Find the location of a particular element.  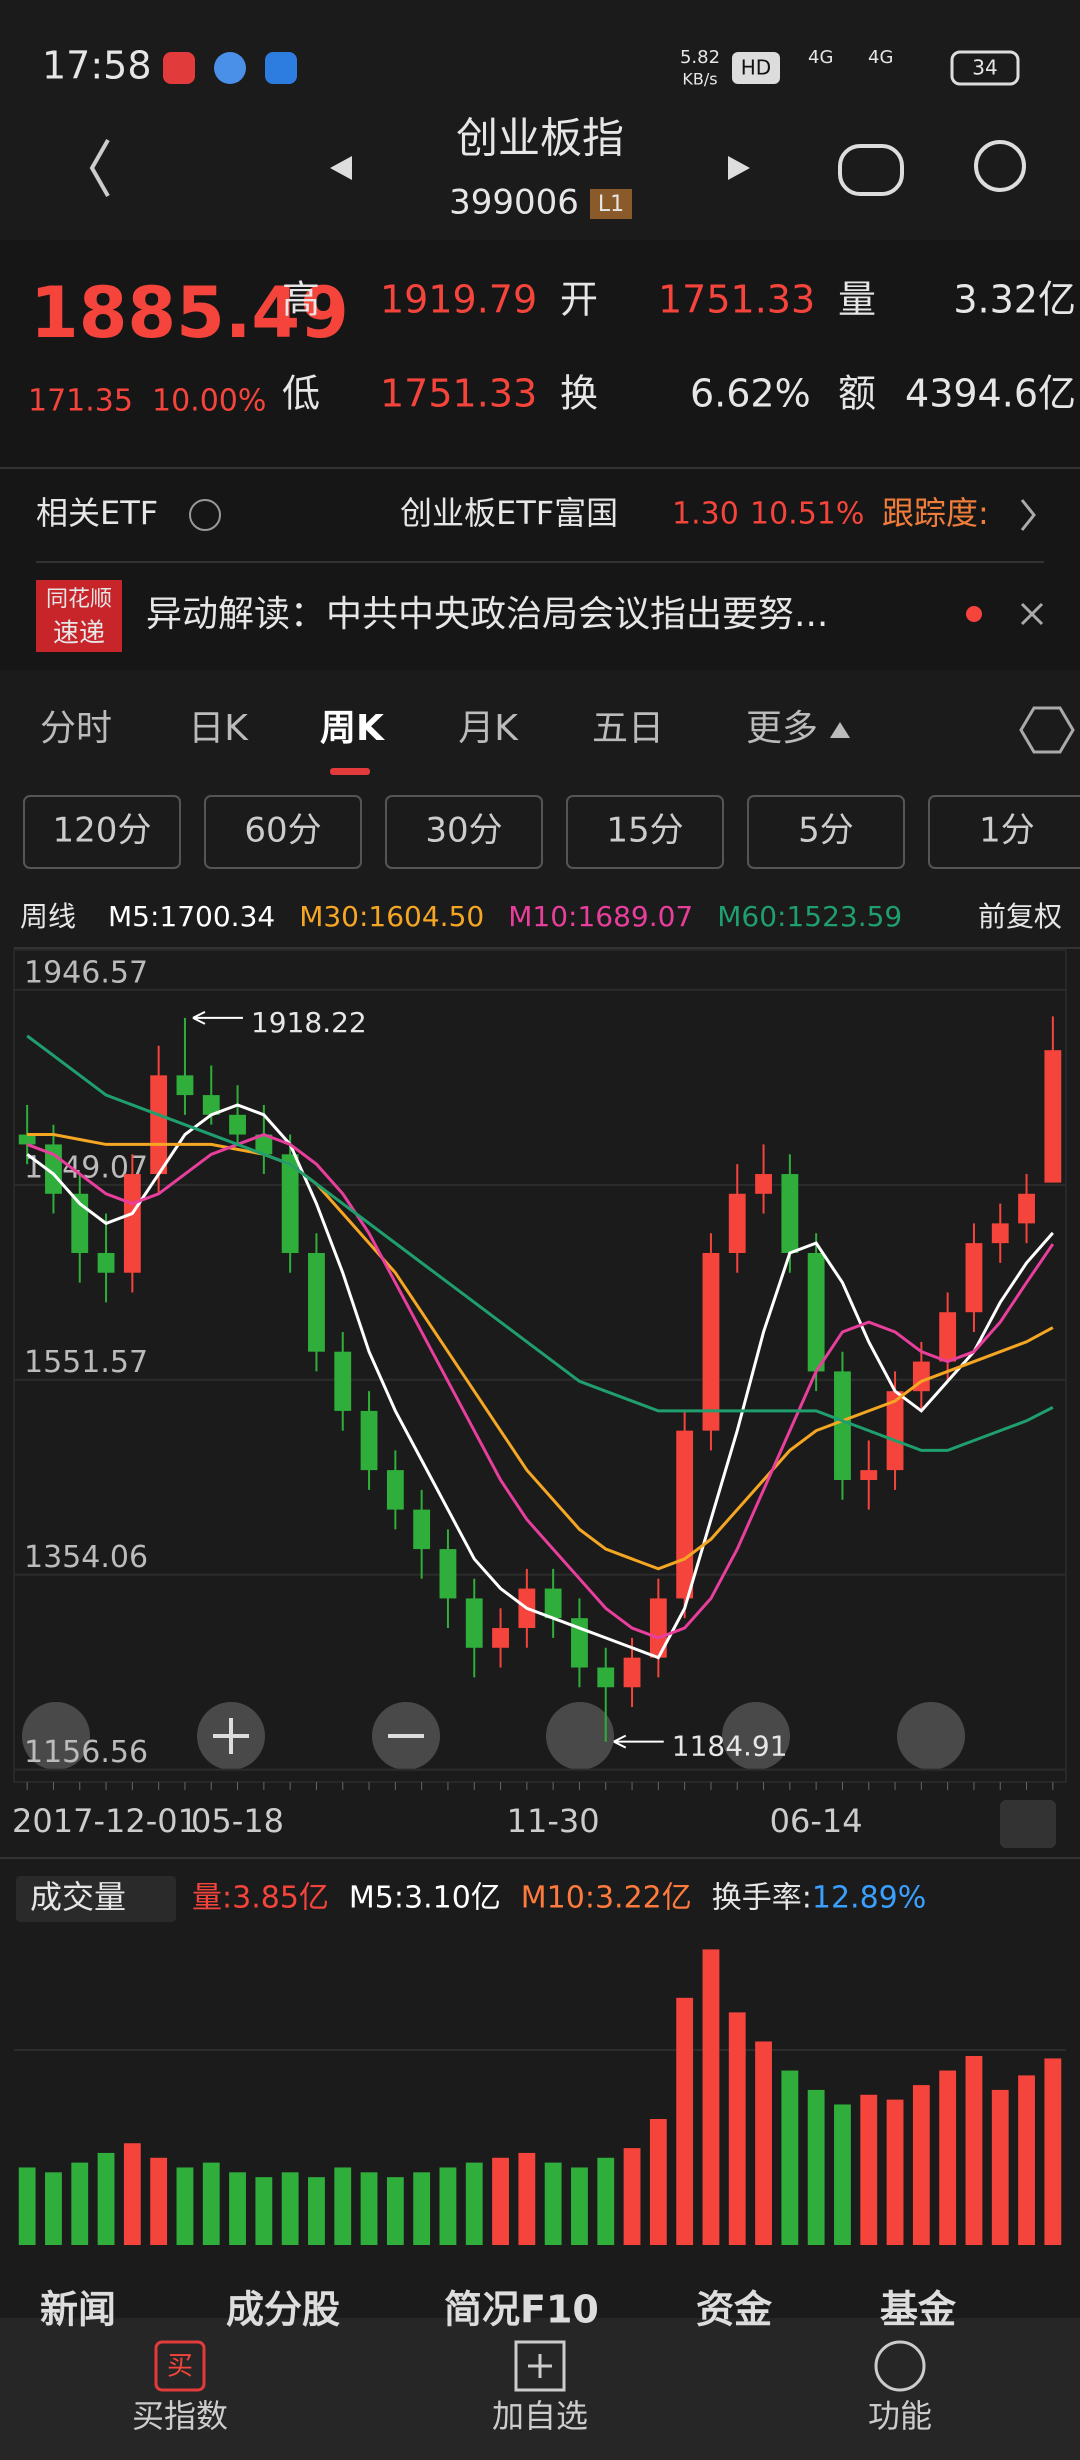

nav-label: 加自选 is located at coordinates (540, 2416).